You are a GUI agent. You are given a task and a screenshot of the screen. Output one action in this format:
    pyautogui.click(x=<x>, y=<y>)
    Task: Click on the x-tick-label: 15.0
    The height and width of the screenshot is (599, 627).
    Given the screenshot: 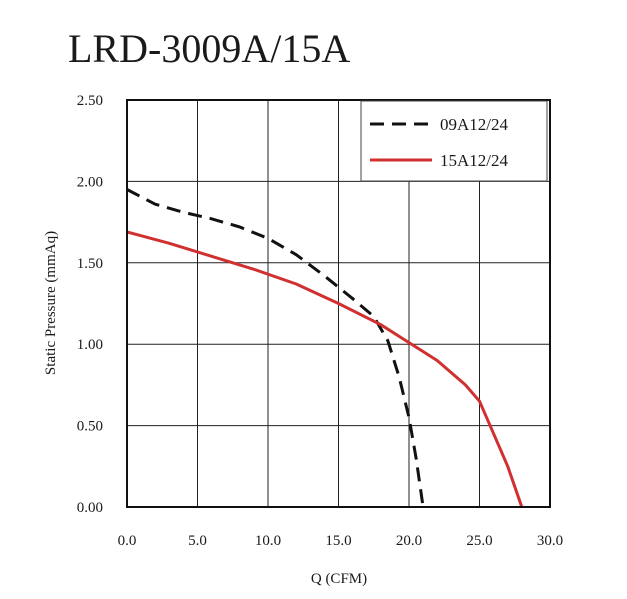 What is the action you would take?
    pyautogui.click(x=338, y=541)
    